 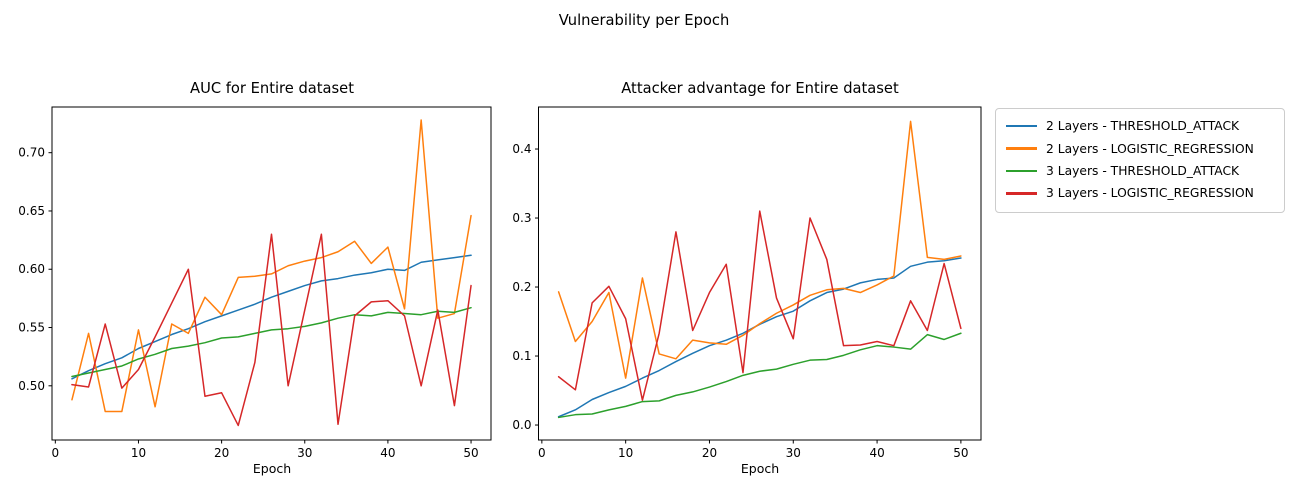 What do you see at coordinates (304, 453) in the screenshot?
I see `auc-chart-xtick-label: 30` at bounding box center [304, 453].